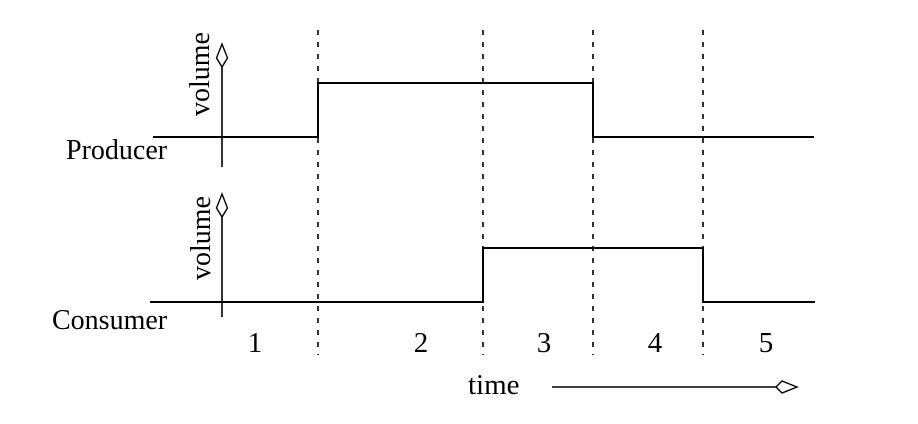  I want to click on time-axis-arrowhead-icon, so click(787, 387).